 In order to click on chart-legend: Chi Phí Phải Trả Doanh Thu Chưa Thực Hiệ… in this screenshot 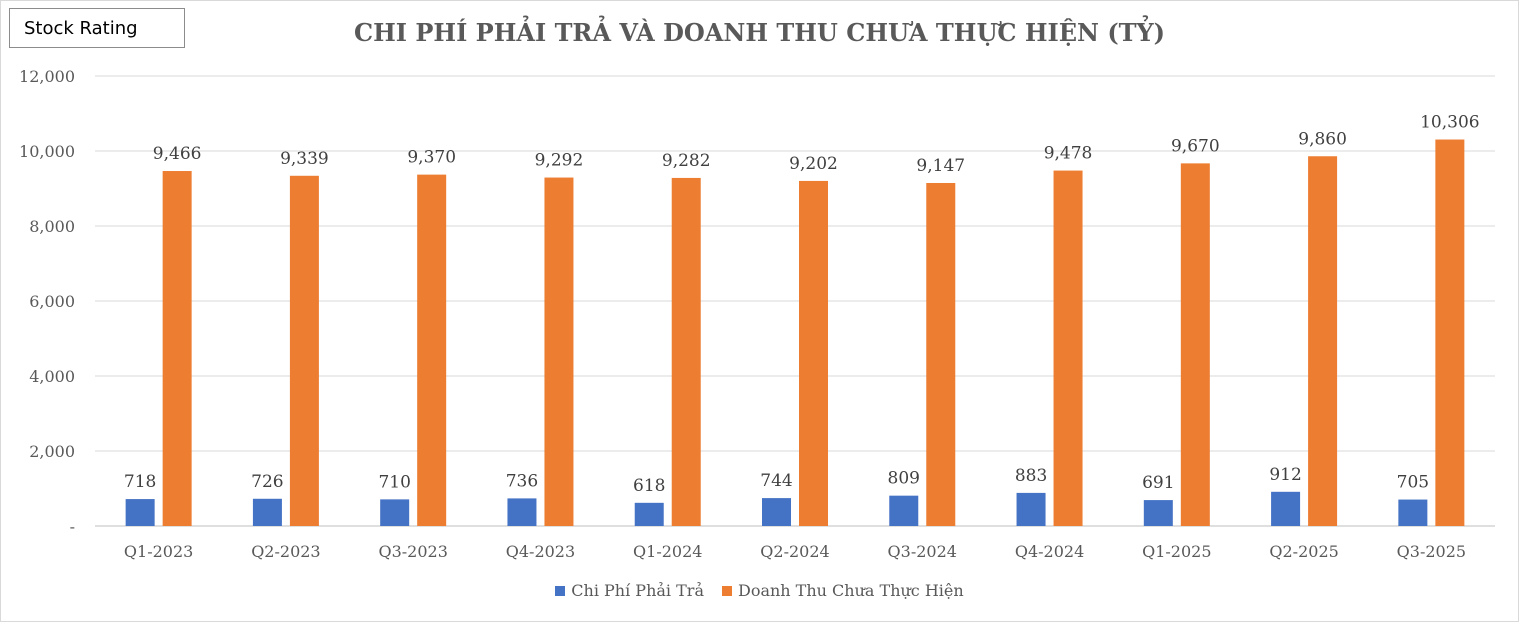, I will do `click(759, 590)`.